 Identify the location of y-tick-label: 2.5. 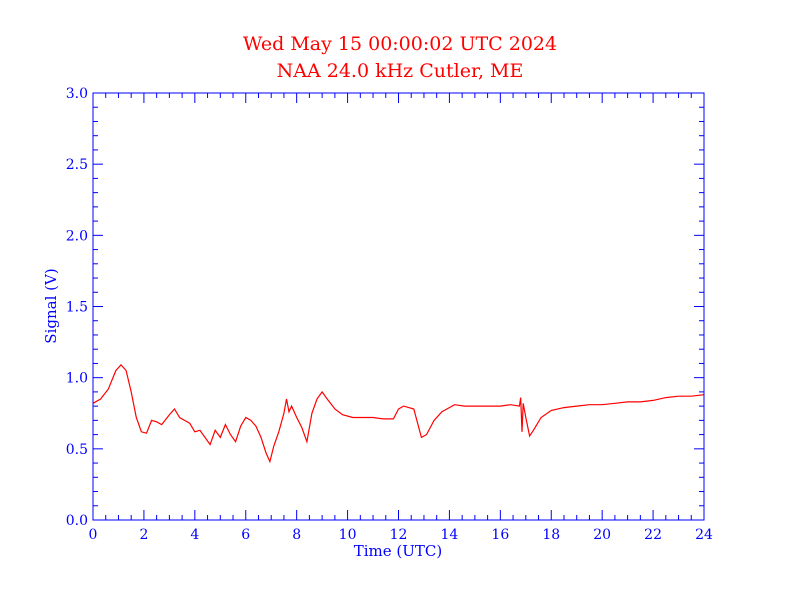
(77, 165).